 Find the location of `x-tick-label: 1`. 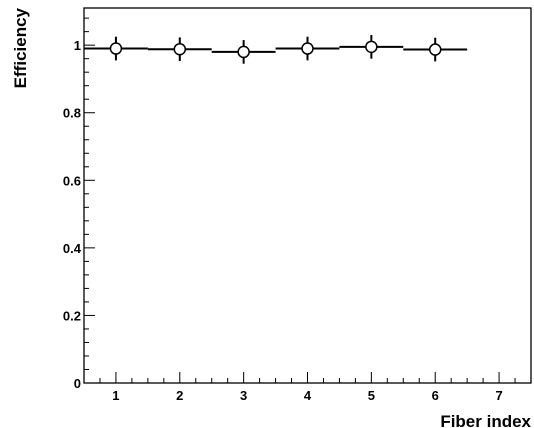

x-tick-label: 1 is located at coordinates (115, 395).